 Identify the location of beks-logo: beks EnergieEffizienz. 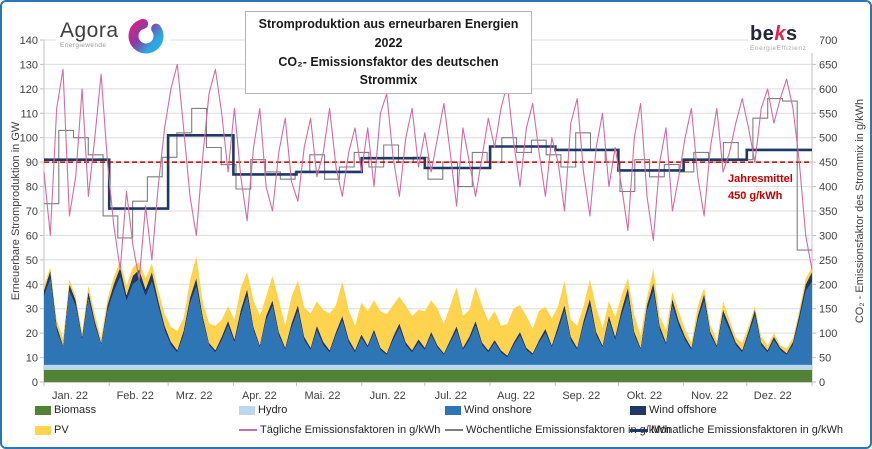
(784, 38).